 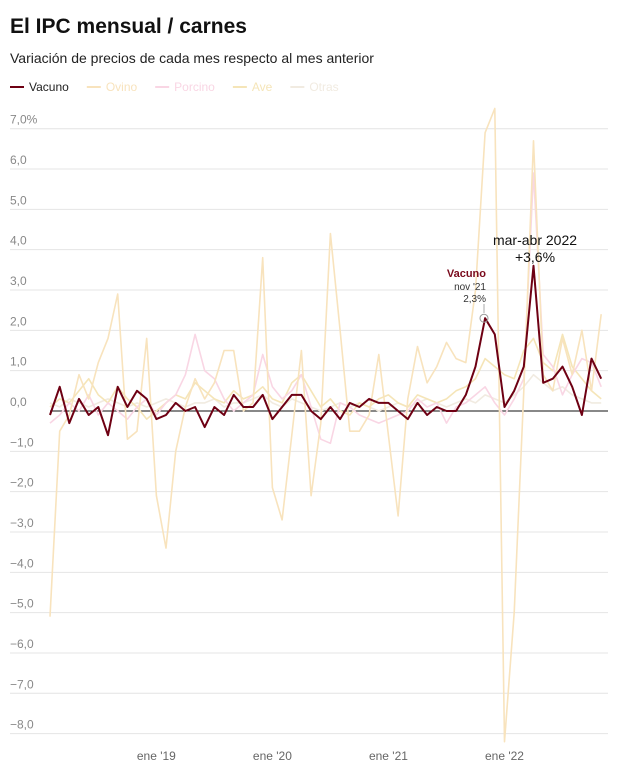 I want to click on legend-label: Vacuno, so click(x=49, y=87).